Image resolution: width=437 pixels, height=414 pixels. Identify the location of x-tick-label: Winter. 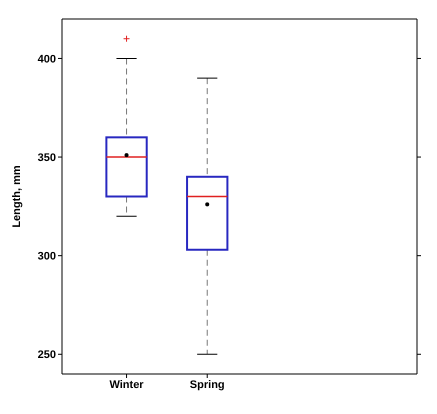
(126, 384).